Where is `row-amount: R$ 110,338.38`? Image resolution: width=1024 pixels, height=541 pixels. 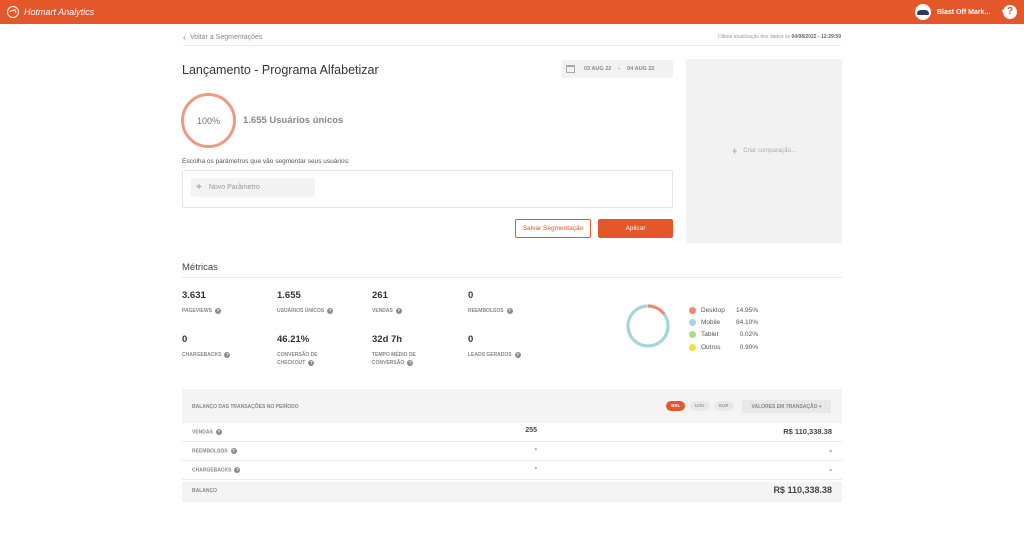 row-amount: R$ 110,338.38 is located at coordinates (807, 431).